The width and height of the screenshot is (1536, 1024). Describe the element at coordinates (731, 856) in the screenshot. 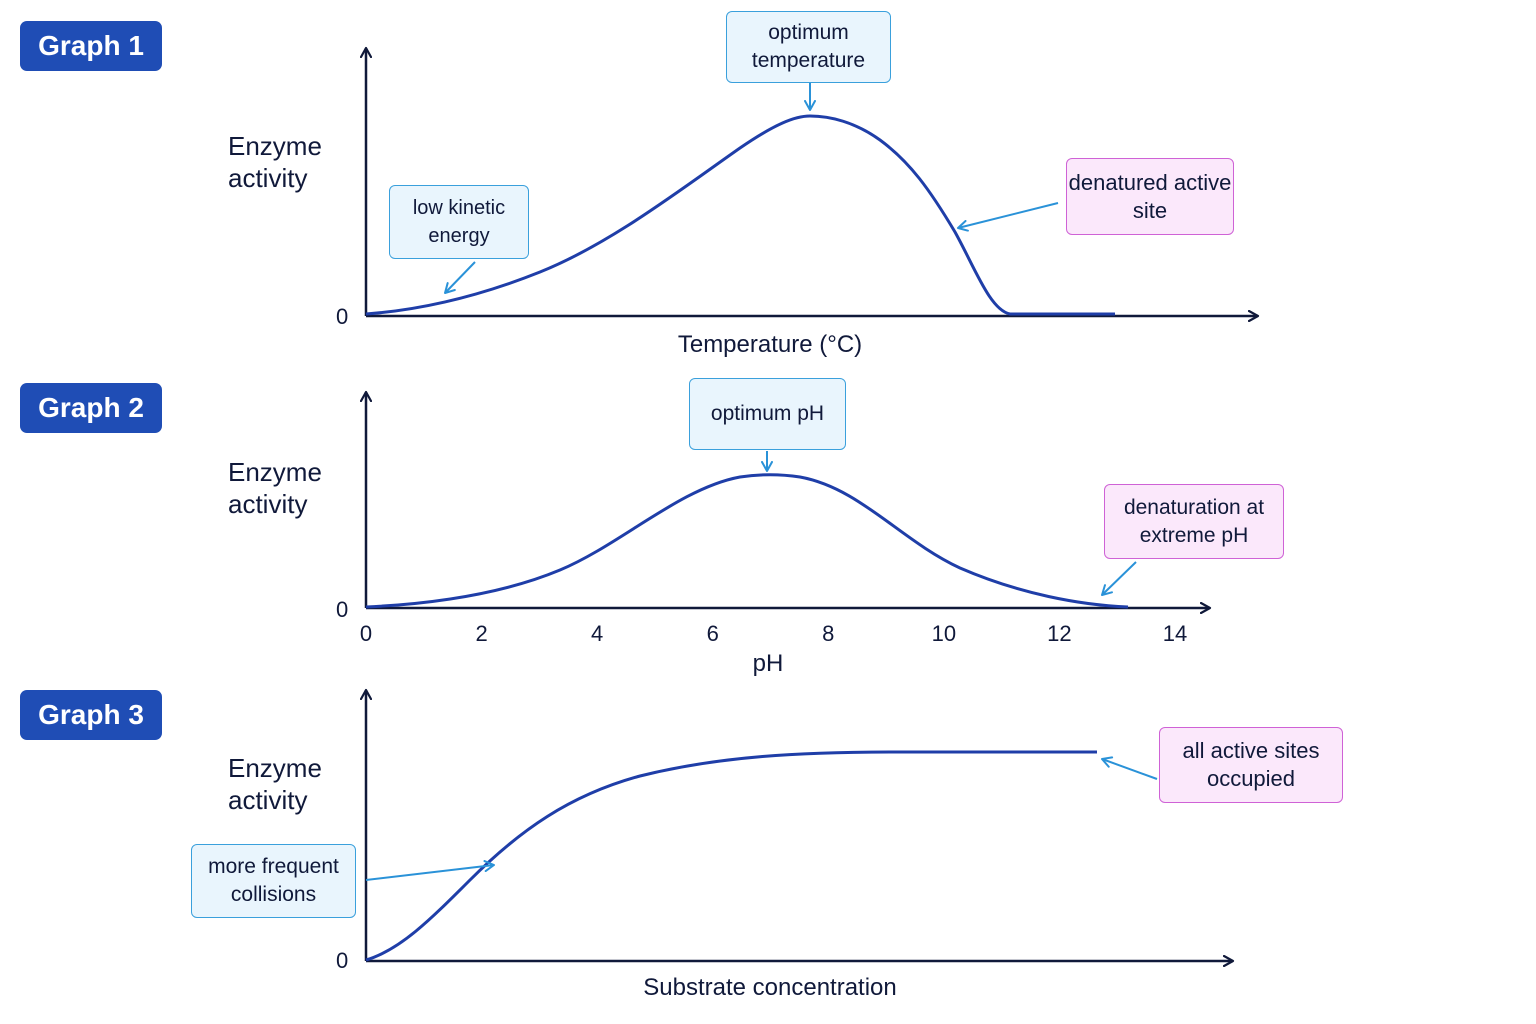

I see `graph3-curve` at that location.